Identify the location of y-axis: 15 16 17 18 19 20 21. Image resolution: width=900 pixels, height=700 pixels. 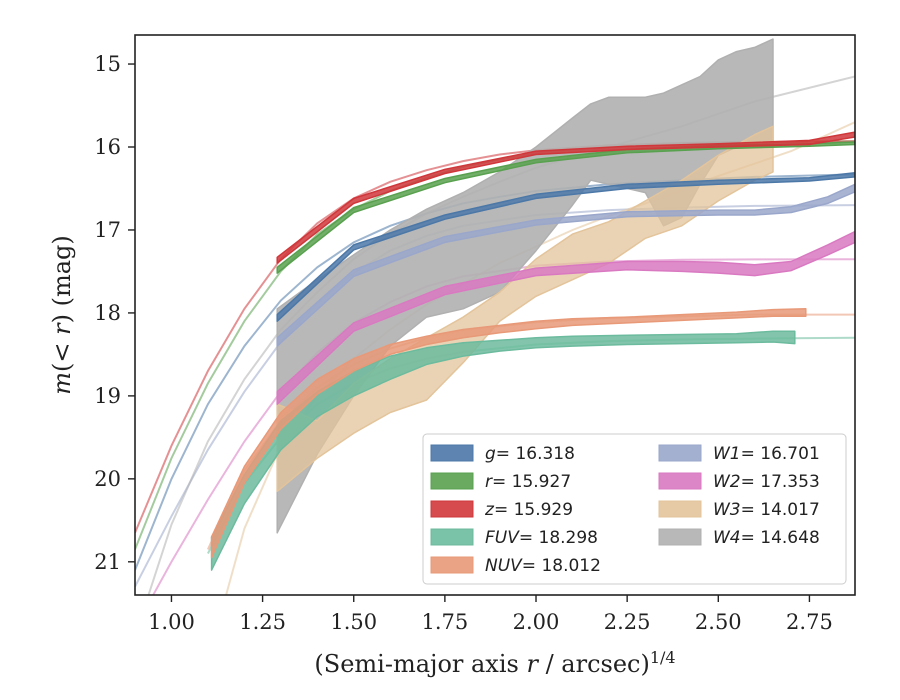
(114, 313).